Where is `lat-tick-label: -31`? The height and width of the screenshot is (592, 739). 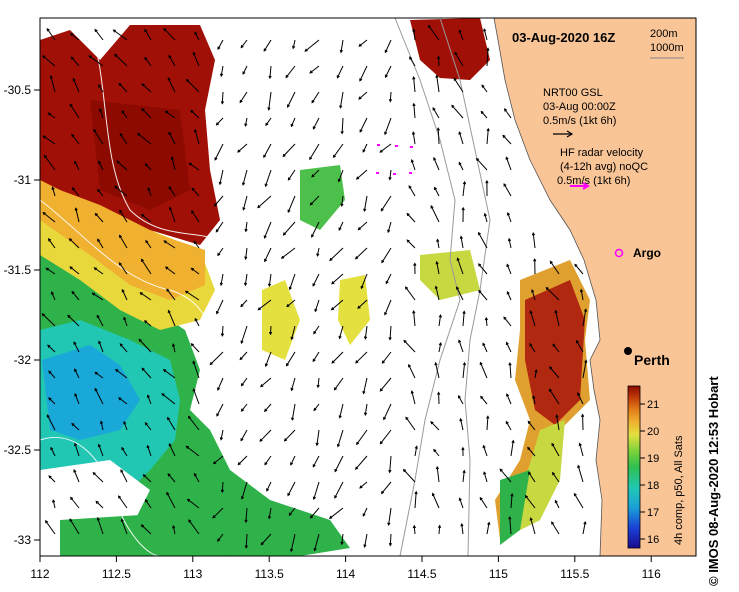 lat-tick-label: -31 is located at coordinates (23, 180).